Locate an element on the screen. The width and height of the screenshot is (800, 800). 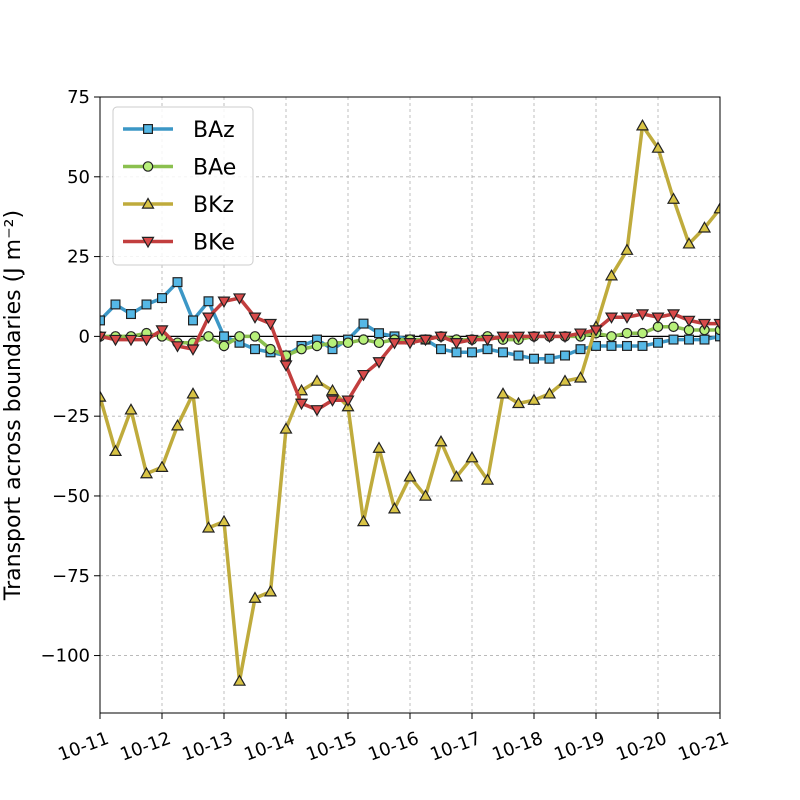
x-tick-label: 10-21 is located at coordinates (703, 747).